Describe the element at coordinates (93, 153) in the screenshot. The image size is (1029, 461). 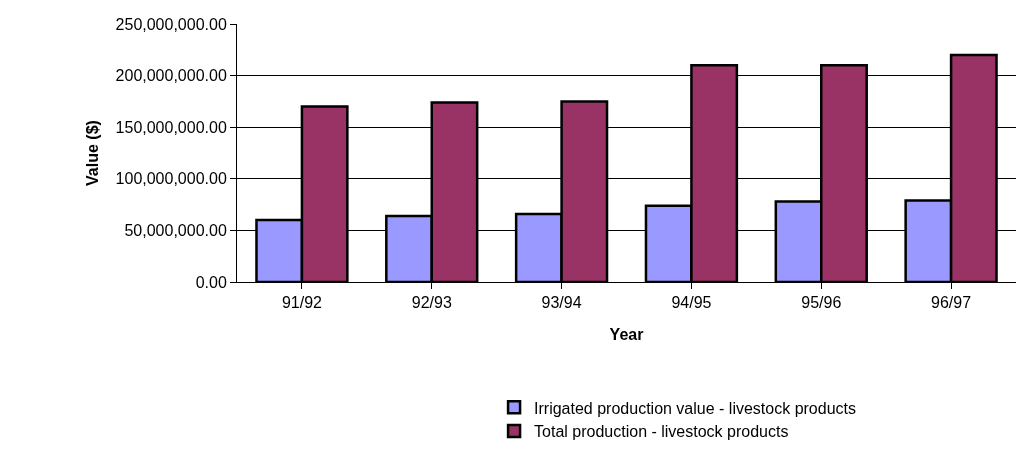
I see `y-axis-title: Value ($)` at that location.